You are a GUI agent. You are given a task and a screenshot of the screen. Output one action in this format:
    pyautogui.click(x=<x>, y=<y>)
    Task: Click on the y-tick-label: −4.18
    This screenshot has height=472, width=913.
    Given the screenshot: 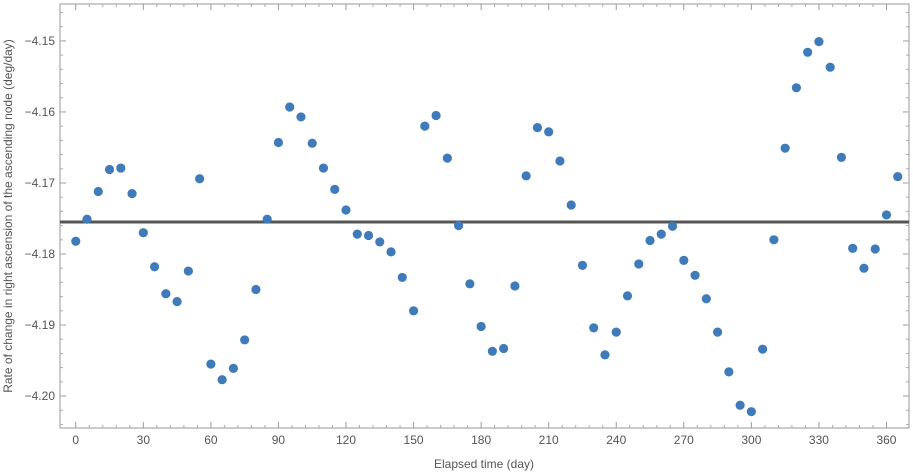 What is the action you would take?
    pyautogui.click(x=40, y=254)
    